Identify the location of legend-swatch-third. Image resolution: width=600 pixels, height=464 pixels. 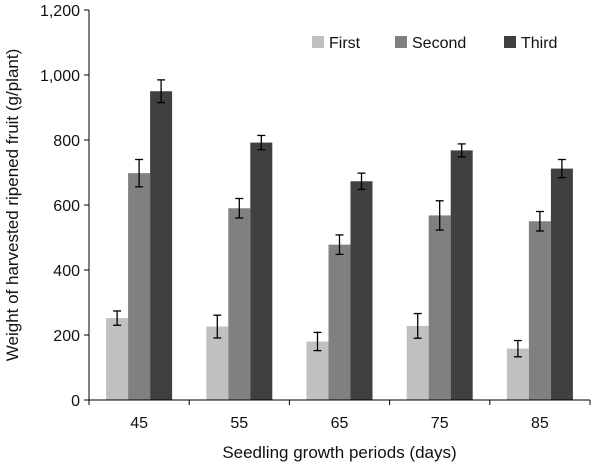
(510, 42).